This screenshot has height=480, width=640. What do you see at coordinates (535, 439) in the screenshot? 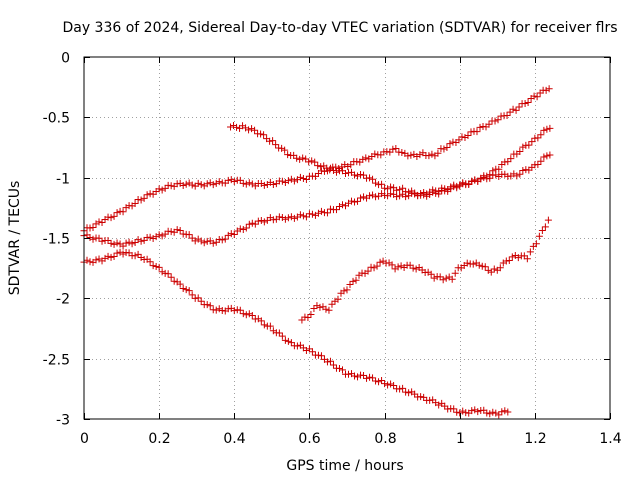
I see `x-tick-label: 1.2` at bounding box center [535, 439].